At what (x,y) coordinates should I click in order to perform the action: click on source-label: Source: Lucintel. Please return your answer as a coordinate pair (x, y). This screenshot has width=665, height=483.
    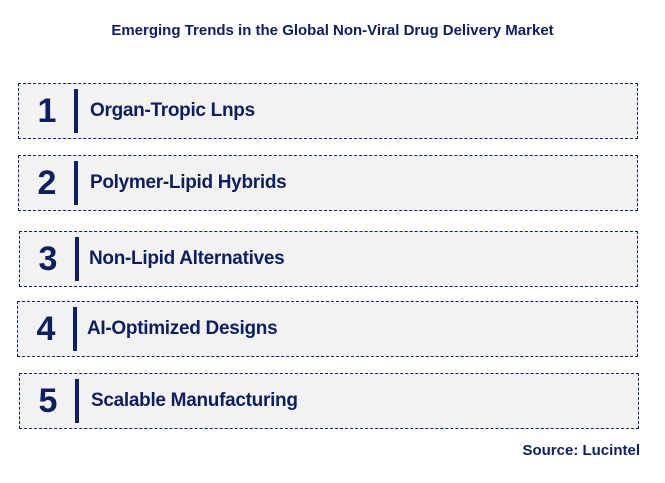
    Looking at the image, I should click on (581, 450).